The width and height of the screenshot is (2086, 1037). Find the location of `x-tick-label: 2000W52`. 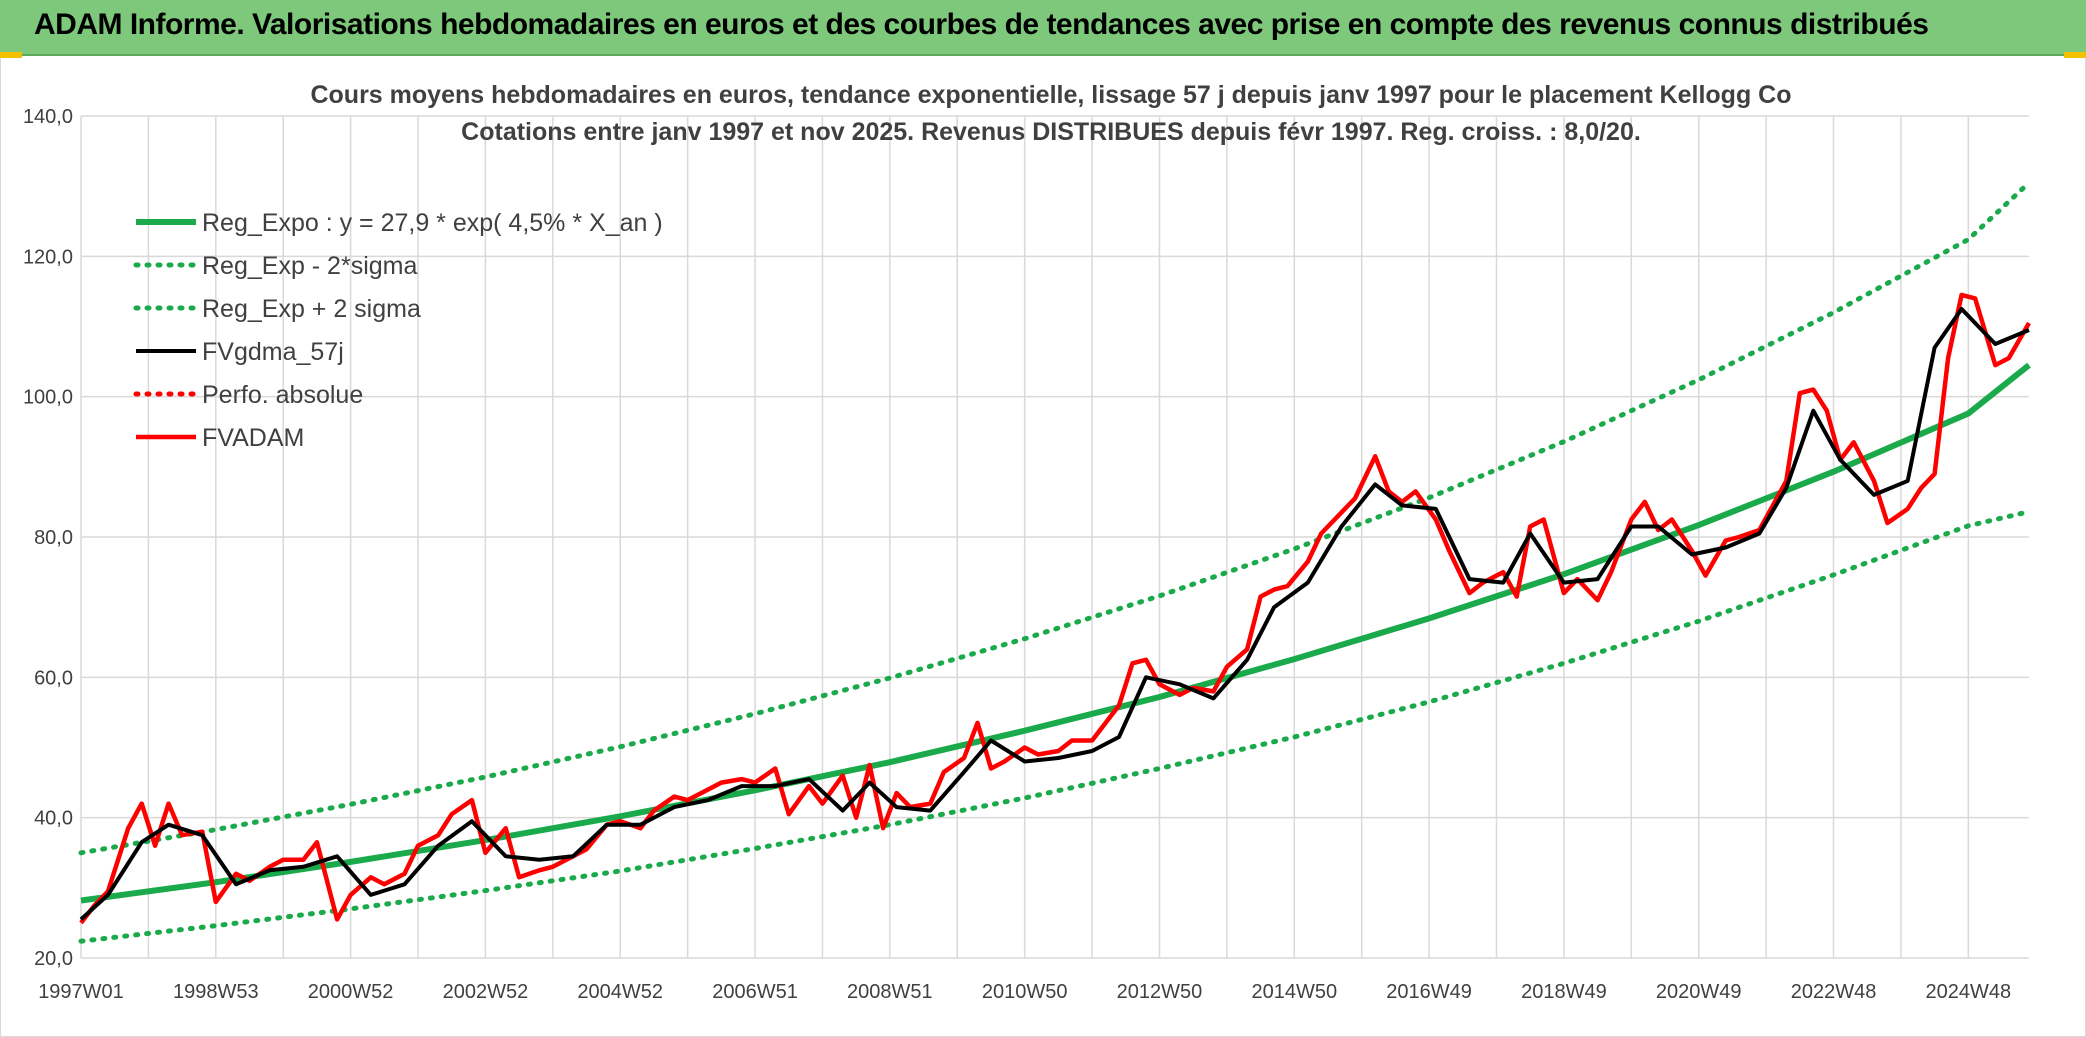

x-tick-label: 2000W52 is located at coordinates (351, 992).